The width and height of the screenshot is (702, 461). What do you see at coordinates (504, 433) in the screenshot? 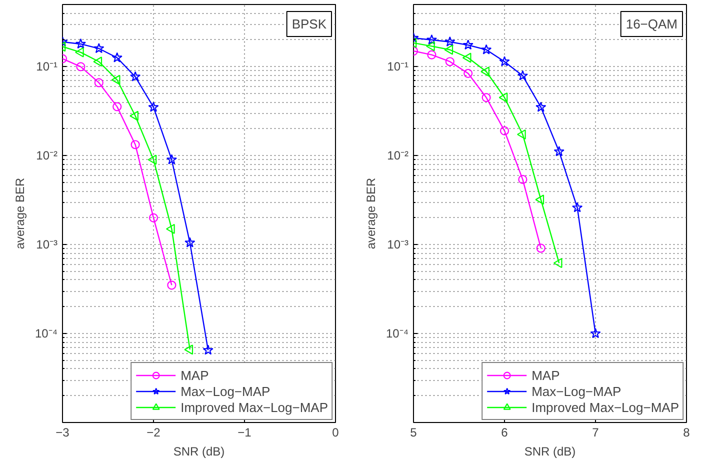
I see `x-tick-label: 6` at bounding box center [504, 433].